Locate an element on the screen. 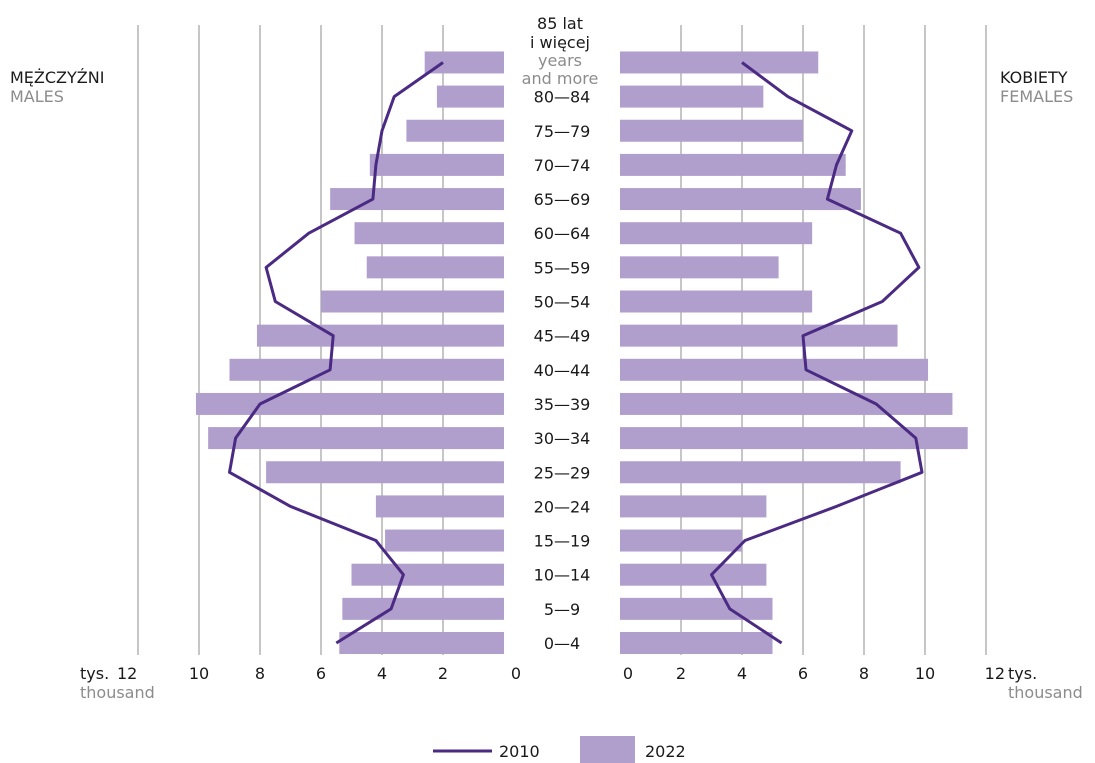 The width and height of the screenshot is (1095, 763). age-group-label: 0—4 is located at coordinates (562, 643).